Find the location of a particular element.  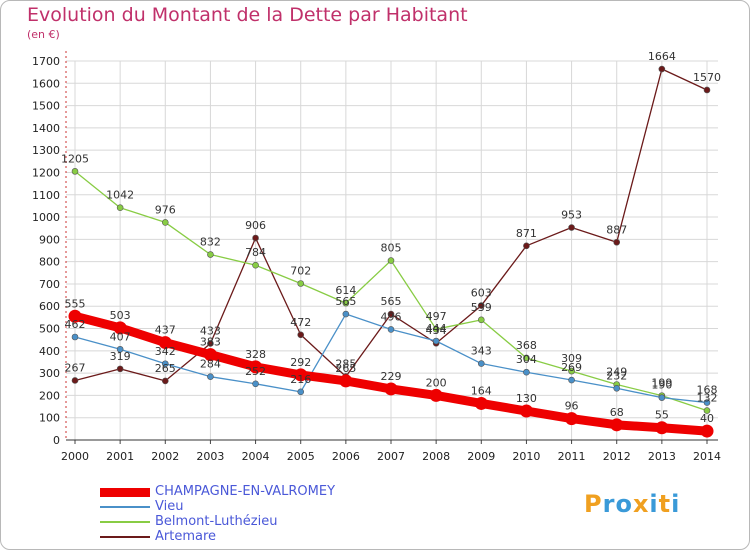

data-label: 199 is located at coordinates (661, 383).